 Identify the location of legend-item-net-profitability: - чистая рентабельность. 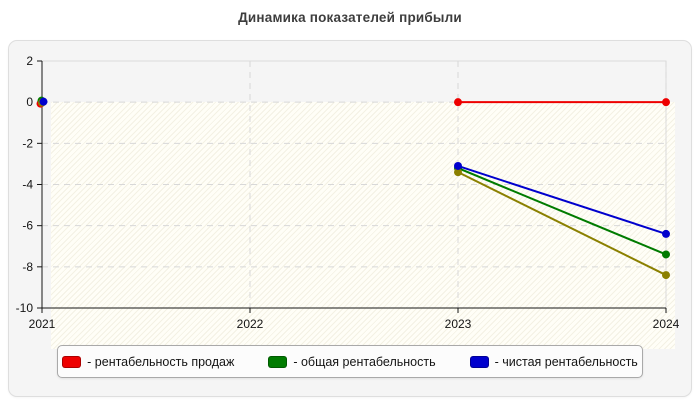
(553, 361).